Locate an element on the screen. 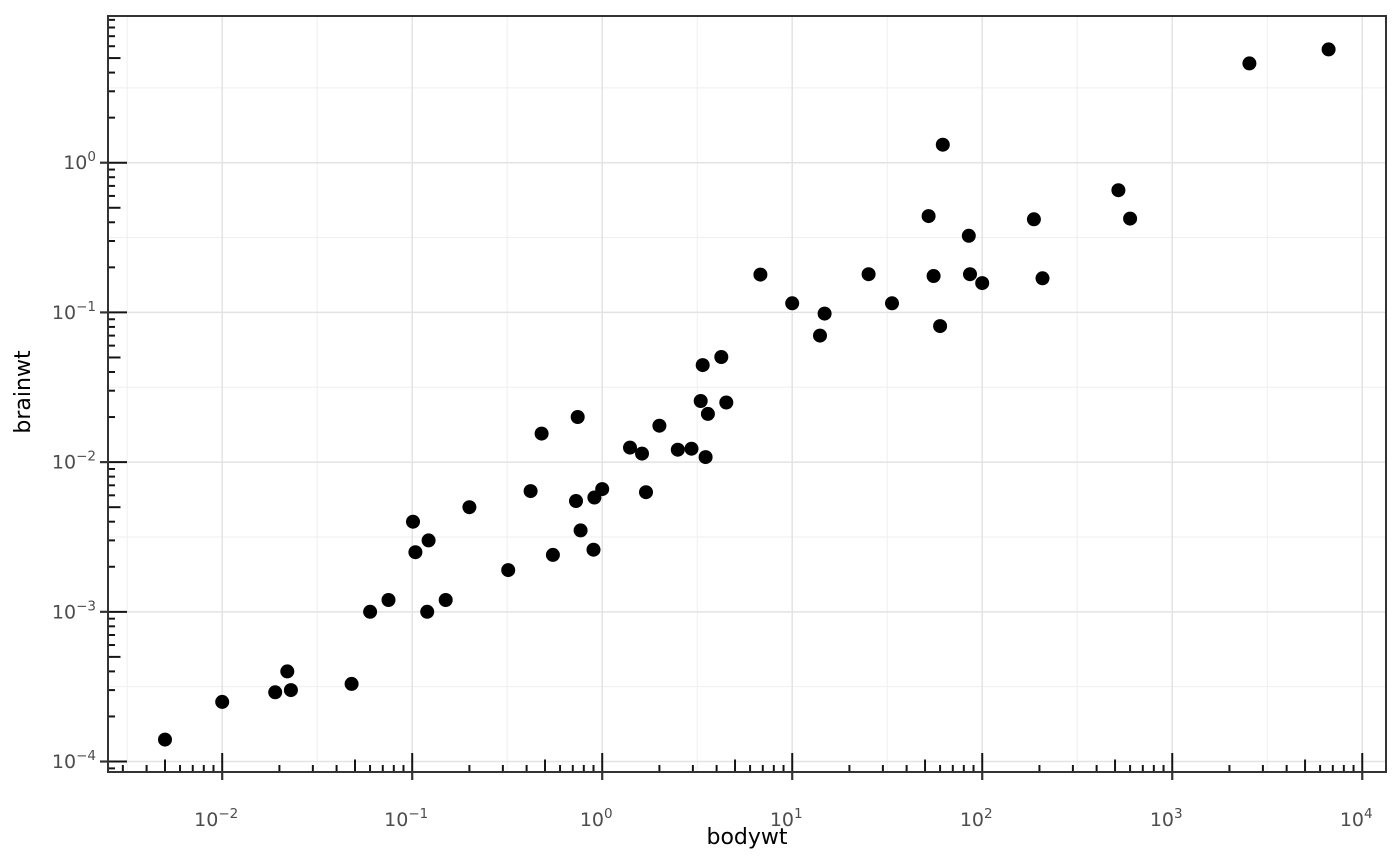 This screenshot has height=866, width=1400. tick-exponent: 1 is located at coordinates (798, 814).